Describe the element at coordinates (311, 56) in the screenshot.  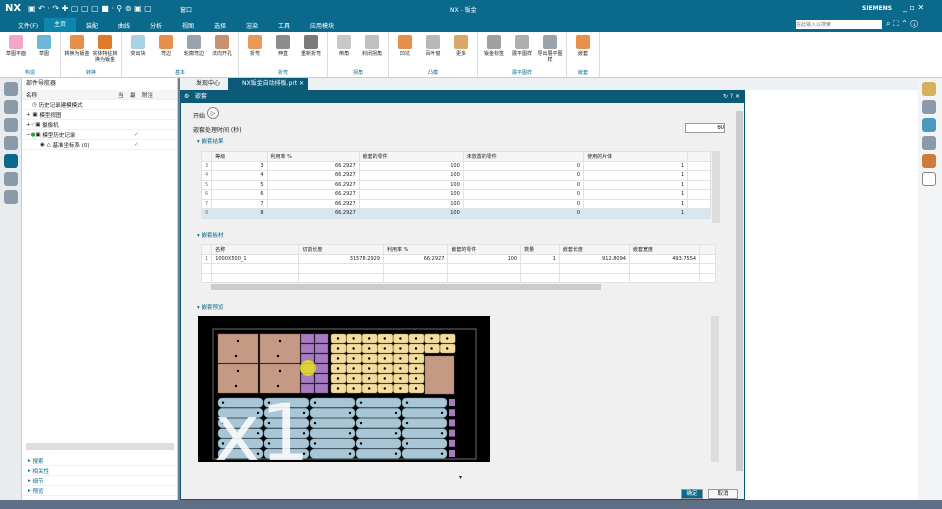
I see `ribbon-button: 重新折弯` at that location.